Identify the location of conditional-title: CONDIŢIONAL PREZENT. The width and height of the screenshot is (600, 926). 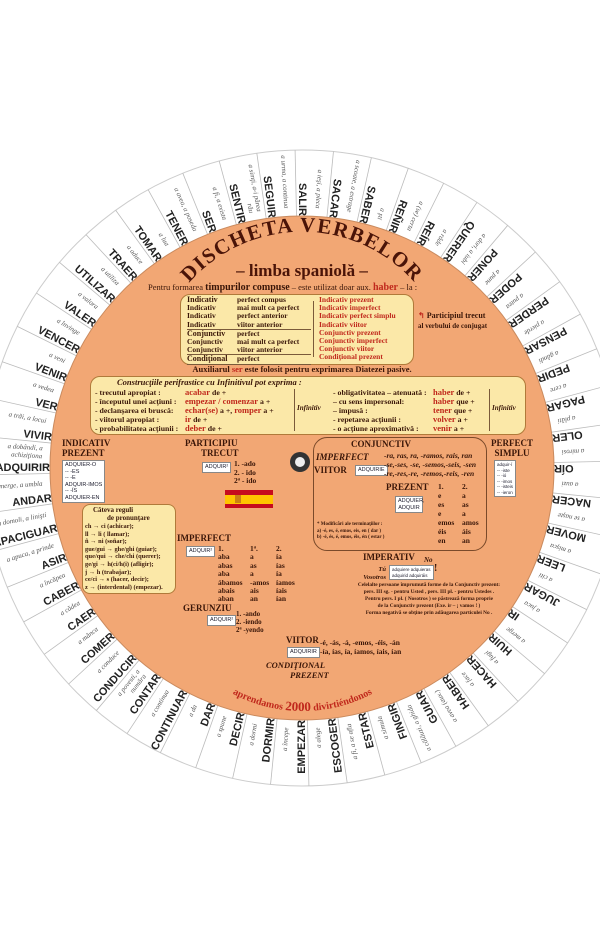
(297, 670).